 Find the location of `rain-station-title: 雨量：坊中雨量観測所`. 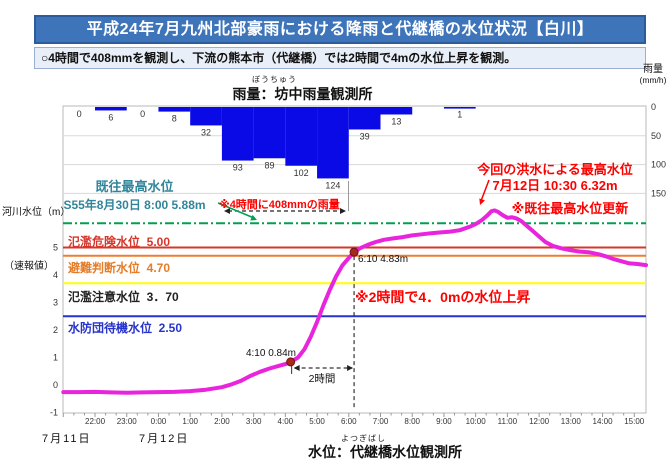

rain-station-title: 雨量：坊中雨量観測所 is located at coordinates (302, 94).